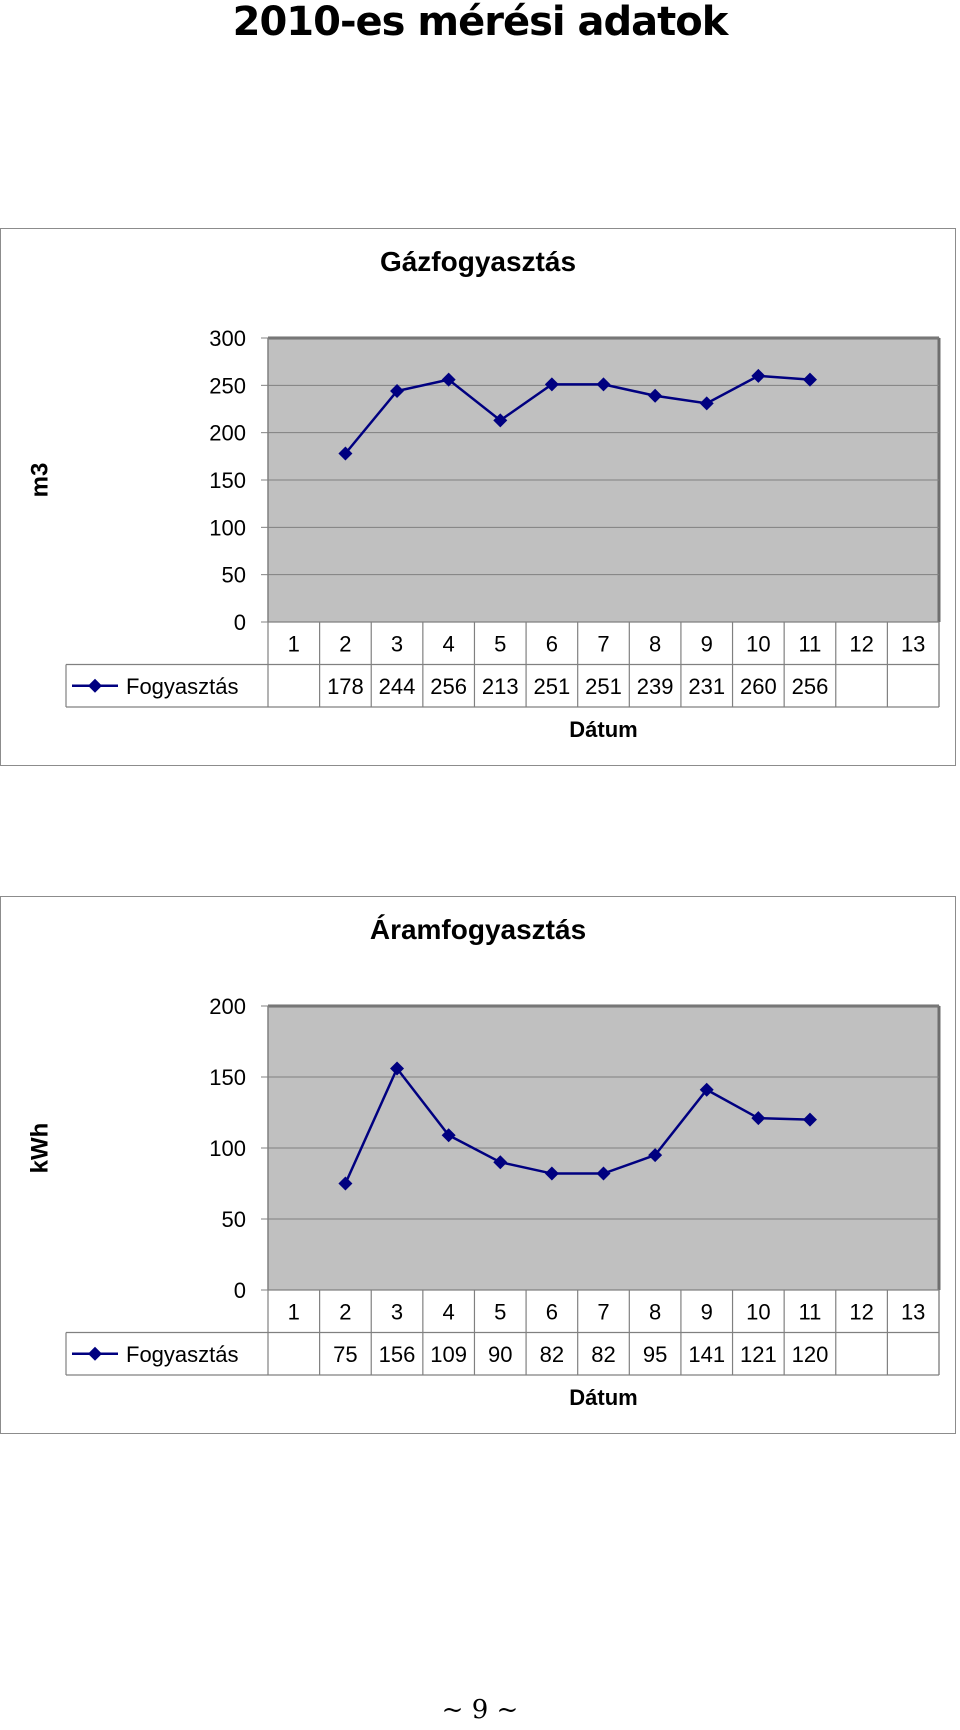 The image size is (960, 1730). Describe the element at coordinates (500, 686) in the screenshot. I see `data-table-value: 213` at that location.